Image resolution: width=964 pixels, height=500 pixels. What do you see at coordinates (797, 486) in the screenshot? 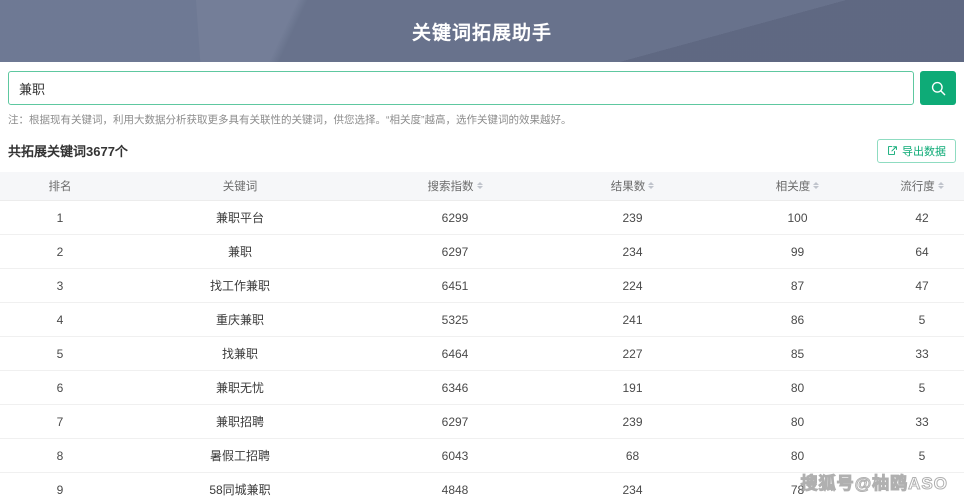
I see `cell-relevance: 78` at bounding box center [797, 486].